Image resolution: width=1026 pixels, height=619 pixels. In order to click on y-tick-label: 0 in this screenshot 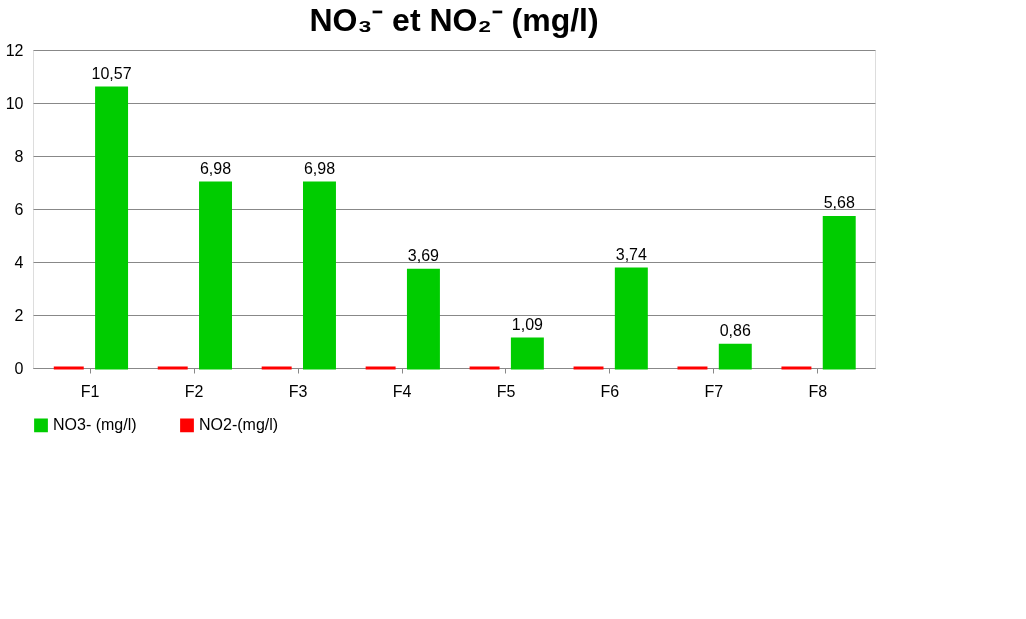, I will do `click(19, 368)`.